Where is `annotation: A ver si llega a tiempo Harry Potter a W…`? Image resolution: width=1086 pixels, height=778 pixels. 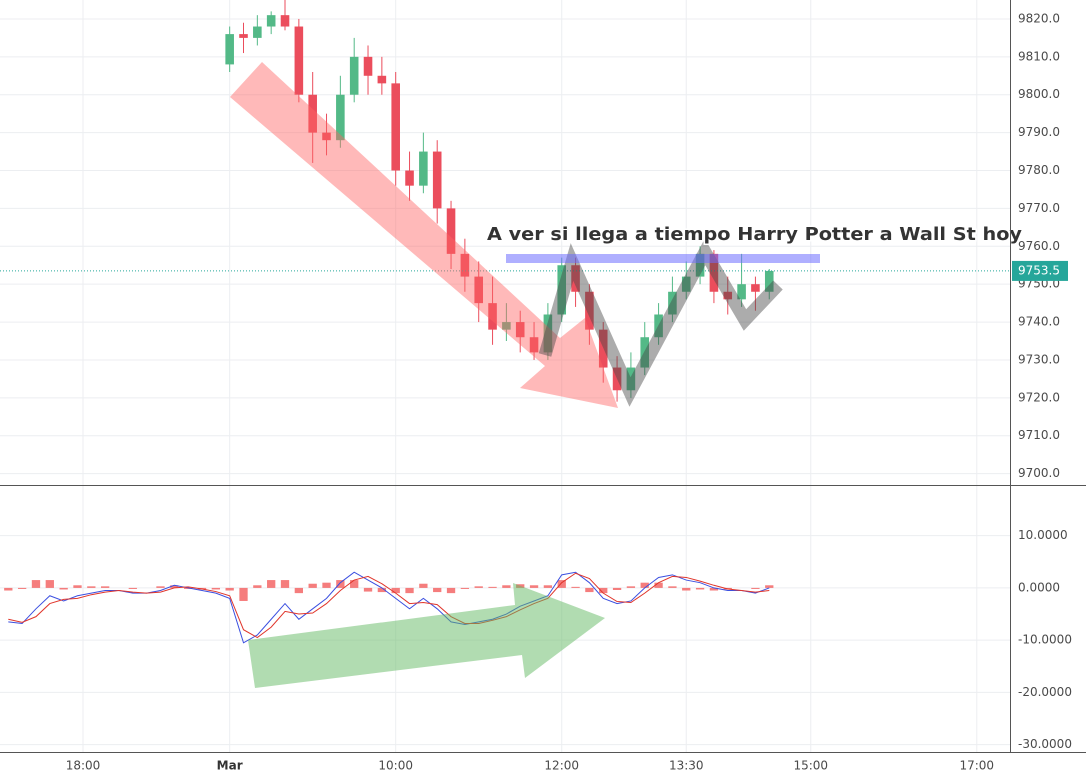
annotation: A ver si llega a tiempo Harry Potter a W… is located at coordinates (754, 234).